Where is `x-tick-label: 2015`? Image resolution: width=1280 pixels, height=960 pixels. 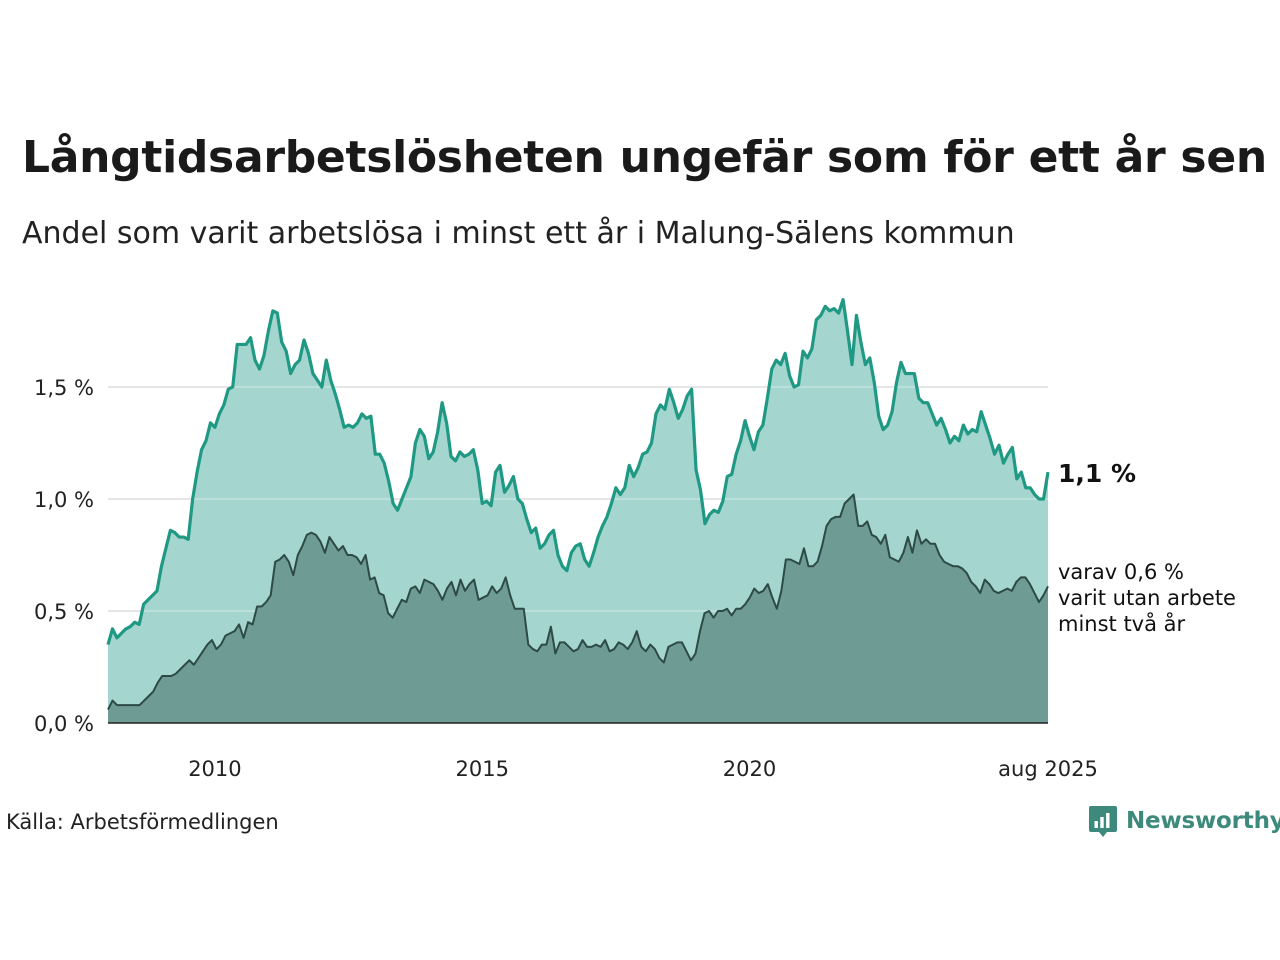 x-tick-label: 2015 is located at coordinates (481, 769).